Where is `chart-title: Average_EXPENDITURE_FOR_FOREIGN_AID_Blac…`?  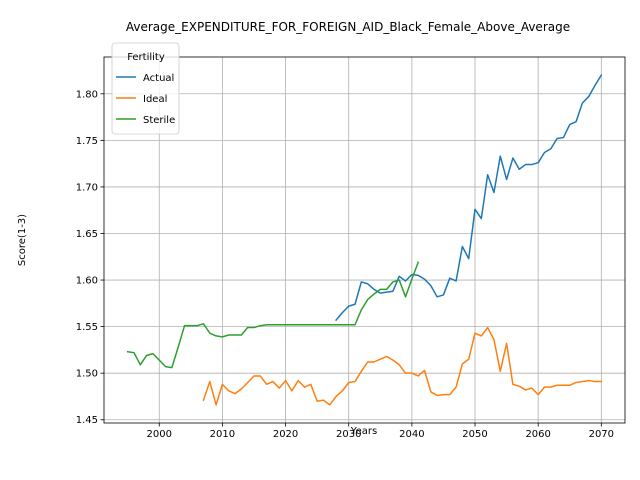 chart-title: Average_EXPENDITURE_FOR_FOREIGN_AID_Blac… is located at coordinates (348, 27).